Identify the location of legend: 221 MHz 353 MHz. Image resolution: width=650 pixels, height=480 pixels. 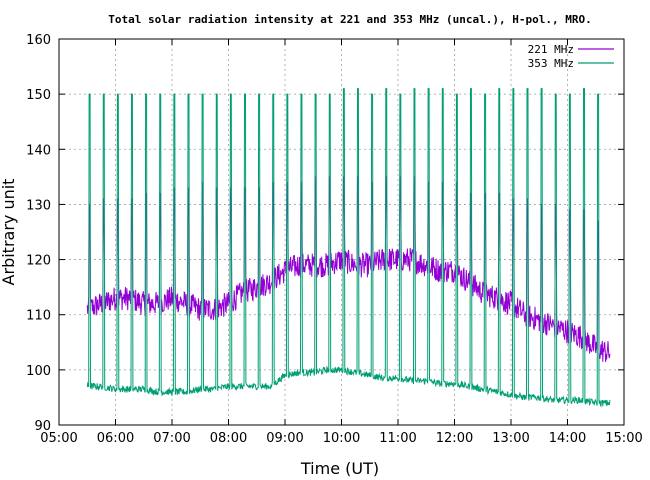
(571, 56).